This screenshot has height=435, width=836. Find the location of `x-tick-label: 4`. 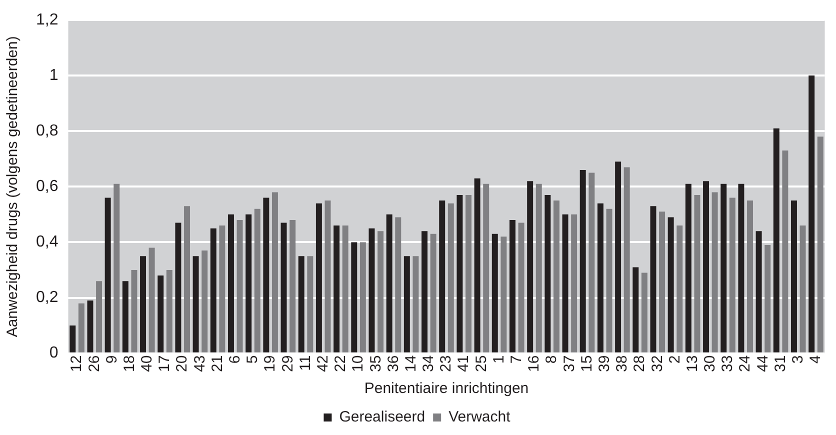

x-tick-label: 4 is located at coordinates (815, 359).